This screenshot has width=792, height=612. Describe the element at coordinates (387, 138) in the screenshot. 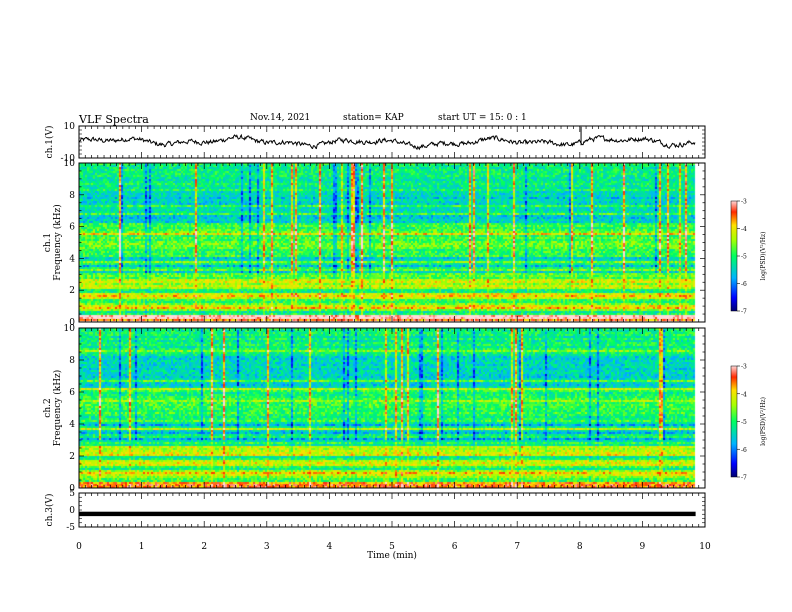

I see `ch1-waveform-line` at that location.